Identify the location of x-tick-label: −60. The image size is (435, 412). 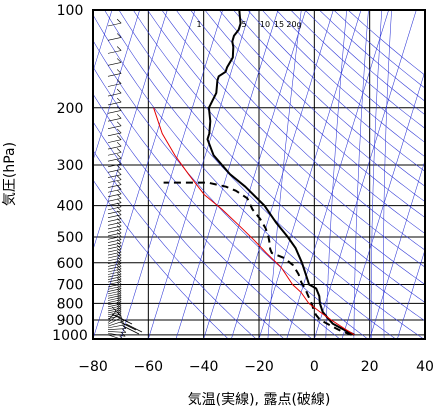
(149, 367).